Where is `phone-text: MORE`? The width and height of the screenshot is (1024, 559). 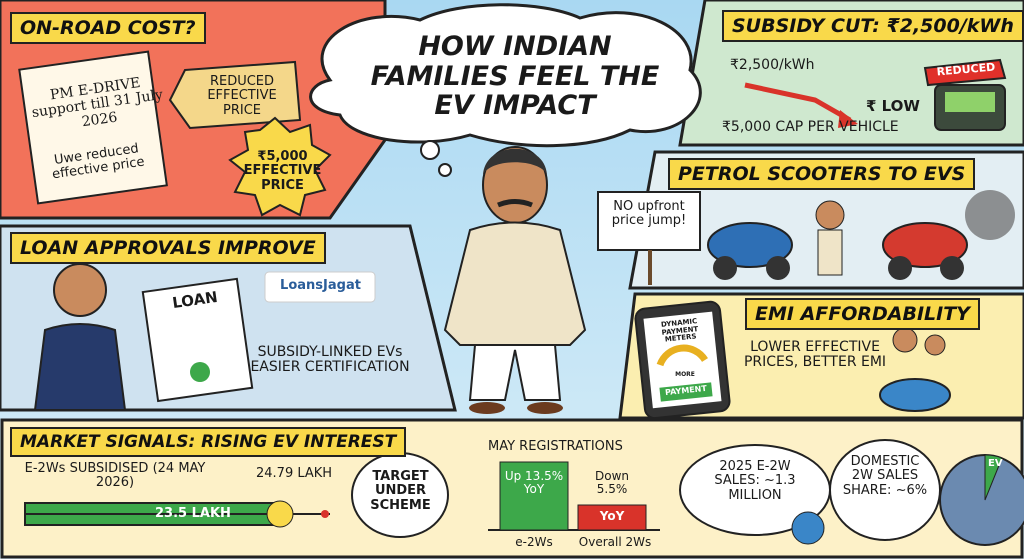
phone-text: MORE is located at coordinates (685, 374).